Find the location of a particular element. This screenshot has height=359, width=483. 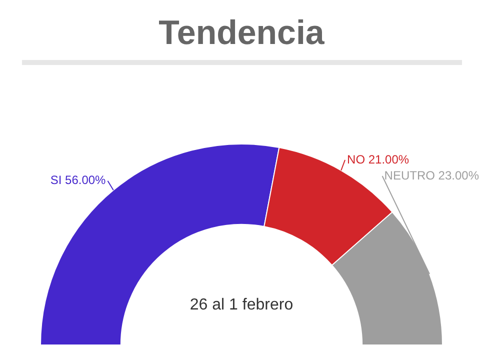

chart-title: Tendencia is located at coordinates (242, 33).